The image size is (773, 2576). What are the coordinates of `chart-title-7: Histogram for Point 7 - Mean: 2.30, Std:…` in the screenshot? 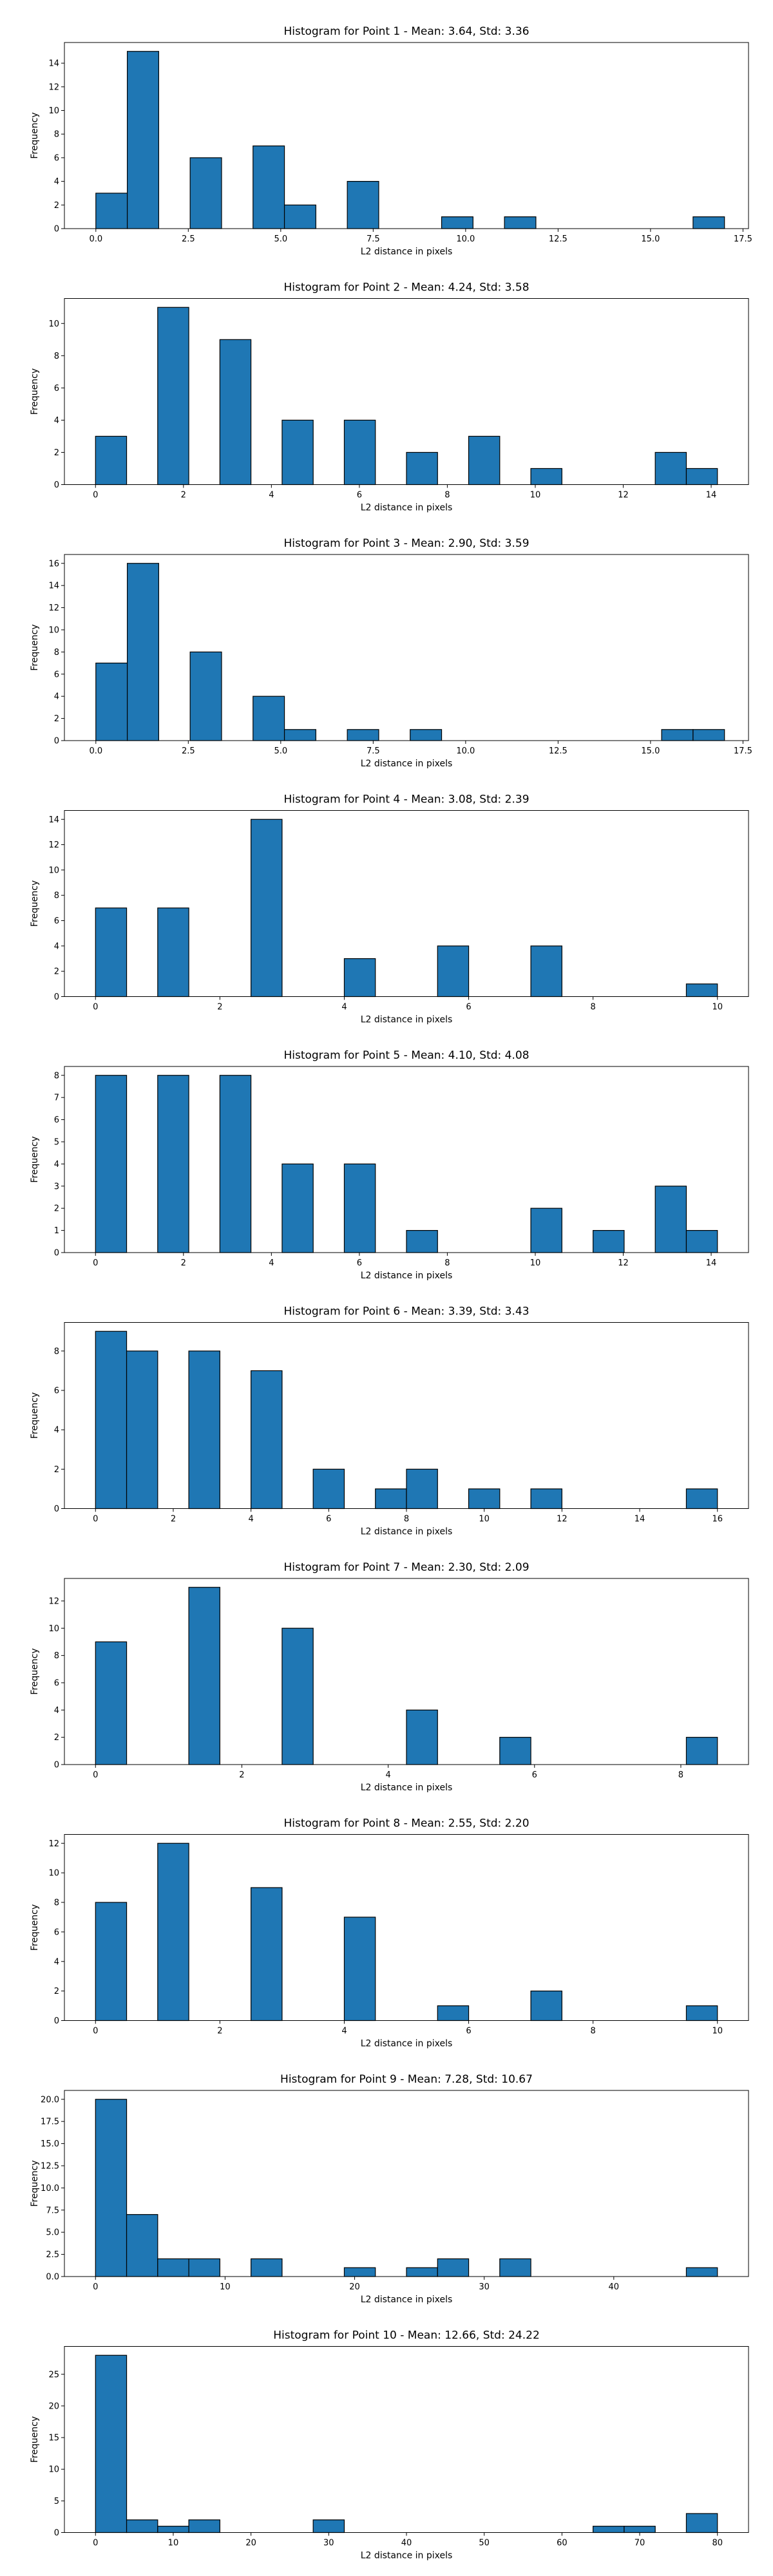 It's located at (406, 1568).